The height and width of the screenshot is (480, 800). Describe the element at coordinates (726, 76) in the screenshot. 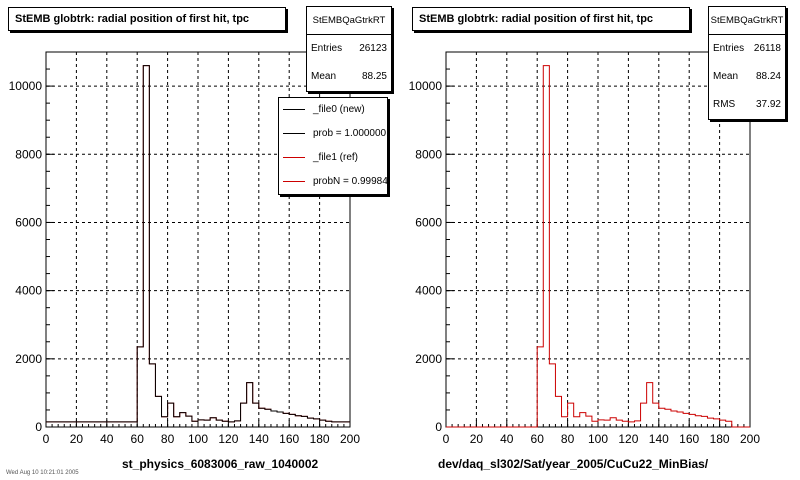

I see `right-stats-mean-label: Mean` at that location.